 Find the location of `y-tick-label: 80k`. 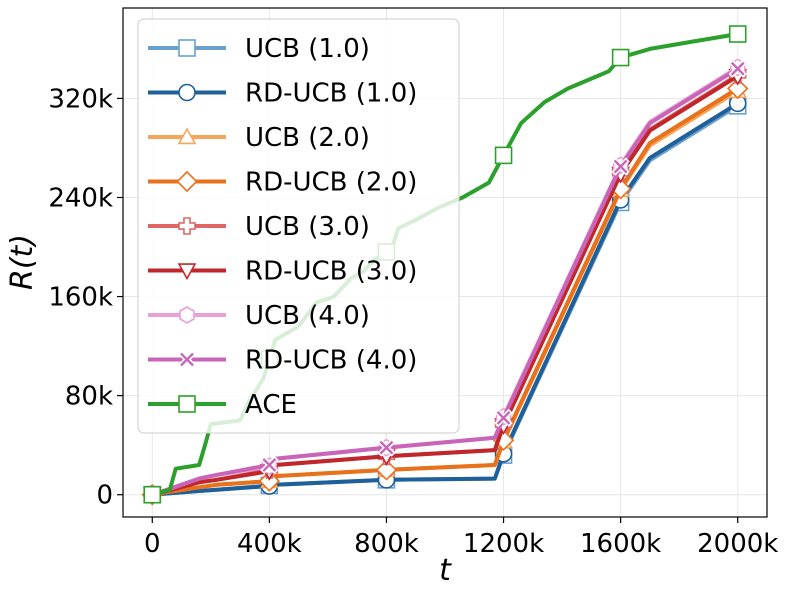

y-tick-label: 80k is located at coordinates (89, 397).